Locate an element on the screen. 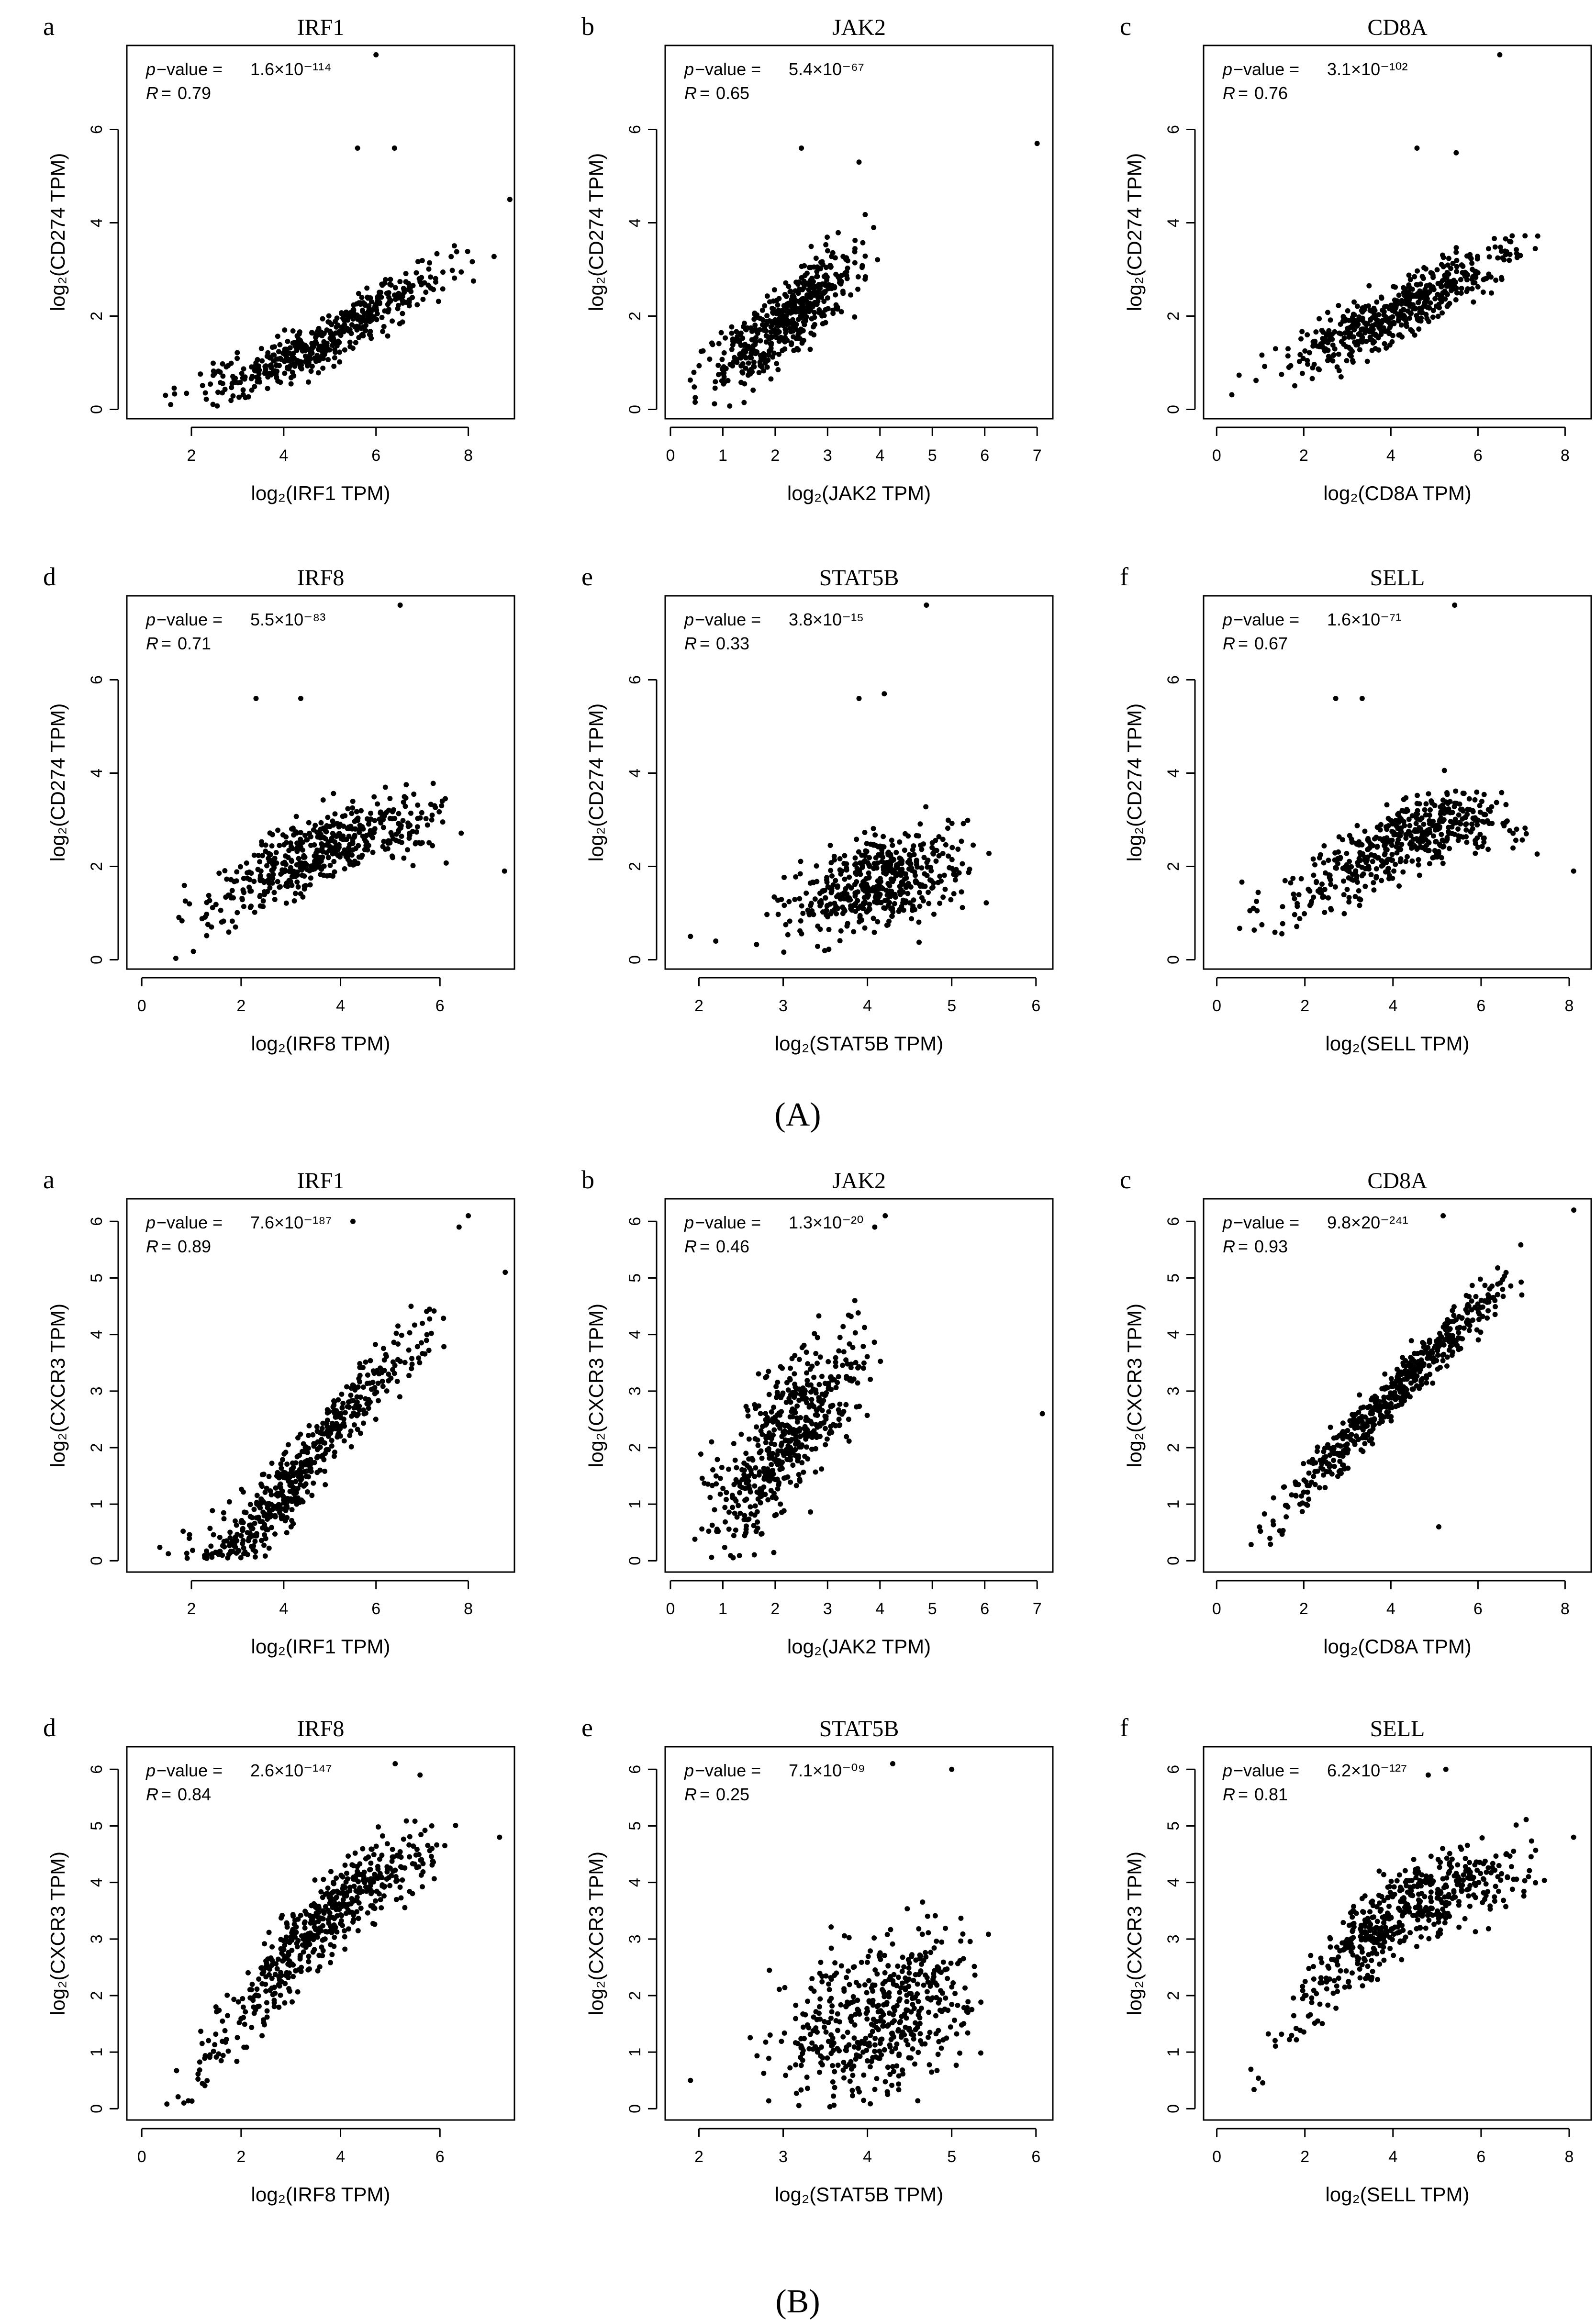 The width and height of the screenshot is (1596, 2321). p-value-label: −value = is located at coordinates (1266, 1222).